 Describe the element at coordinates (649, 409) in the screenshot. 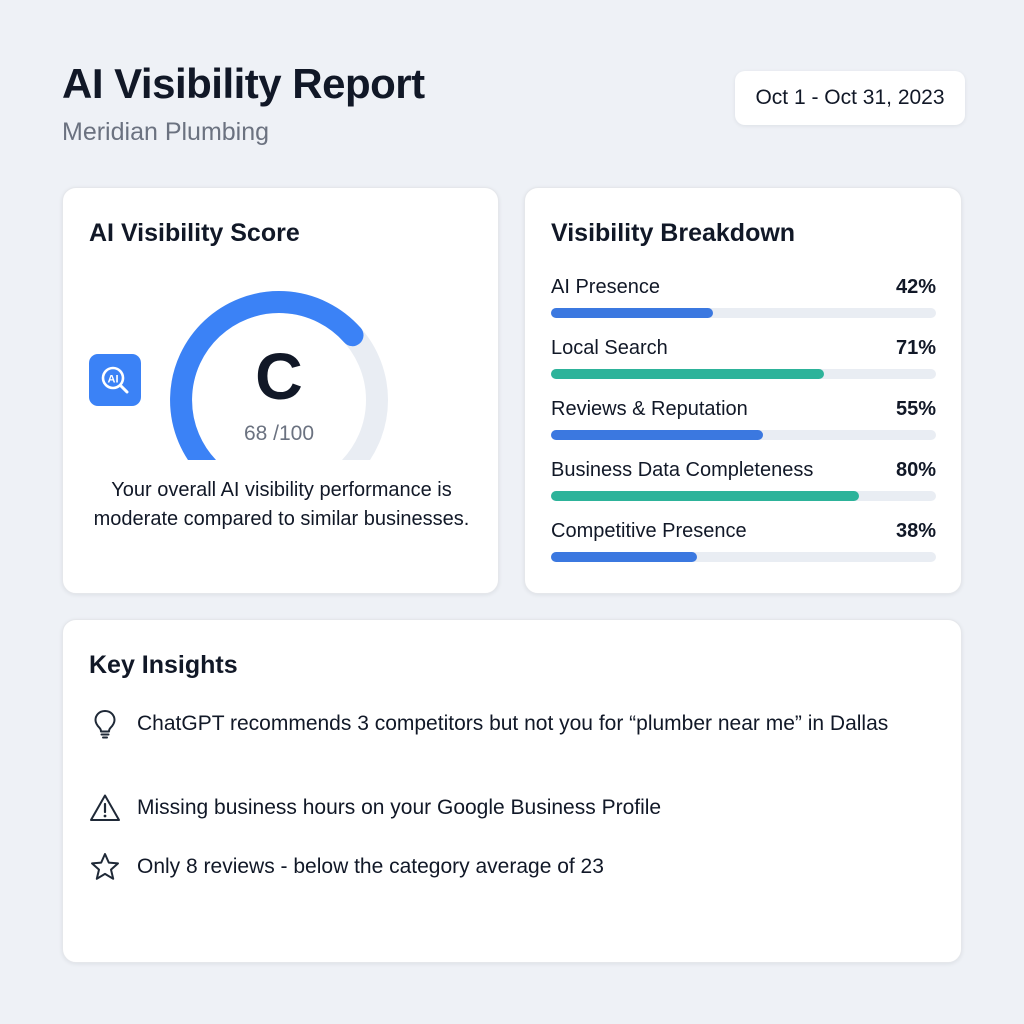

I see `breakdown-label: Reviews & Reputation` at that location.